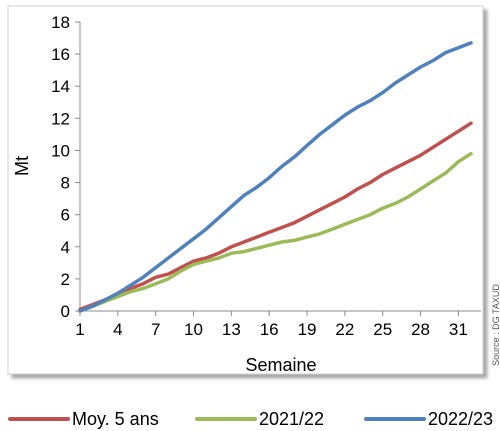  Describe the element at coordinates (344, 329) in the screenshot. I see `x-tick-label: 22` at that location.